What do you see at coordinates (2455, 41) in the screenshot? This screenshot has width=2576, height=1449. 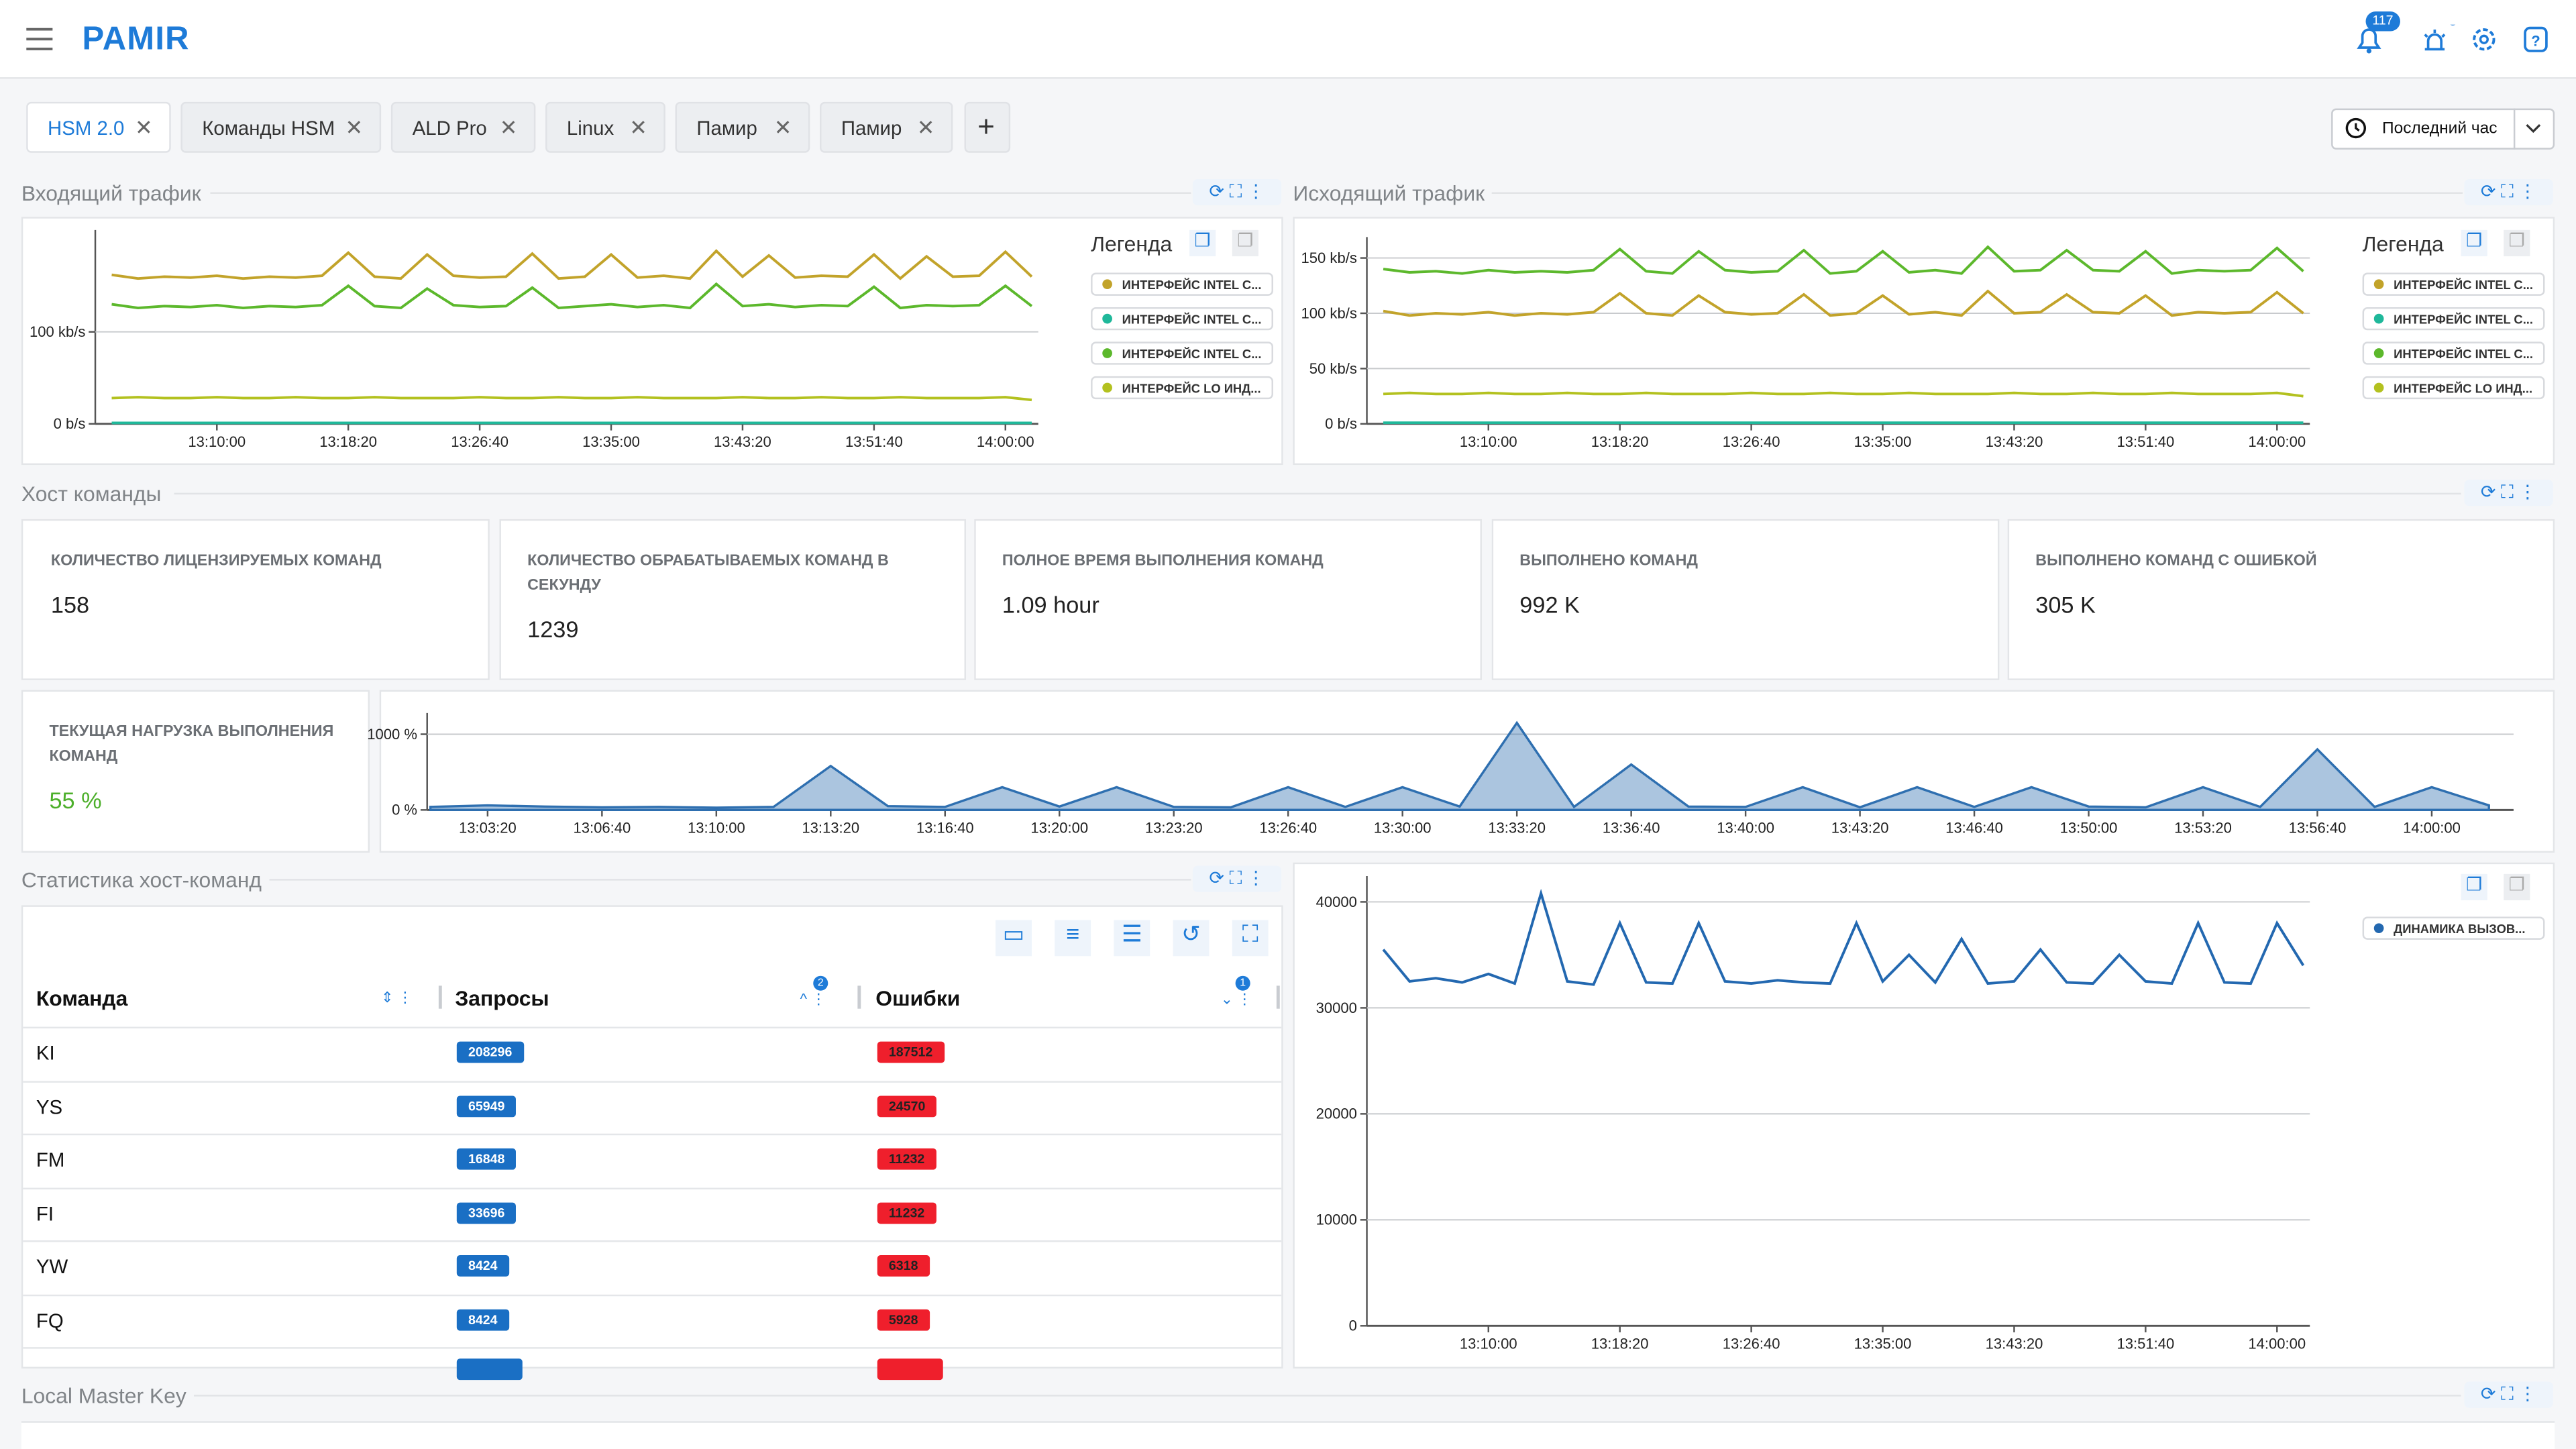 I see `header-icons: ?` at bounding box center [2455, 41].